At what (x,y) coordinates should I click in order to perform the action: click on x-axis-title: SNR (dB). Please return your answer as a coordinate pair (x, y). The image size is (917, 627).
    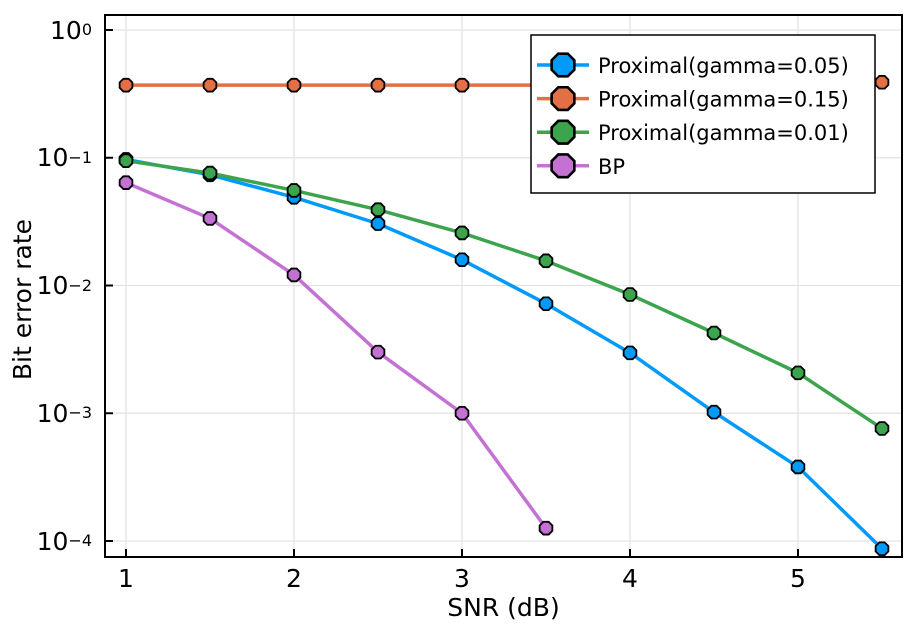
    Looking at the image, I should click on (503, 607).